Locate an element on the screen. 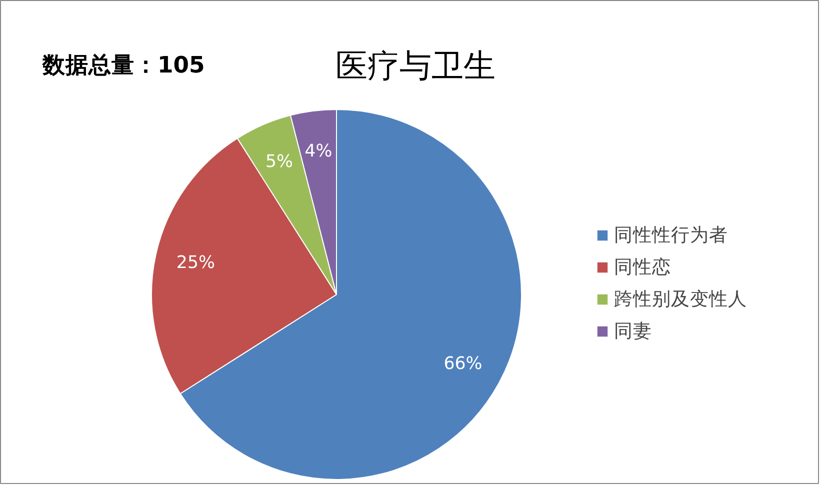  legend-label: 同性性行为者 is located at coordinates (671, 236).